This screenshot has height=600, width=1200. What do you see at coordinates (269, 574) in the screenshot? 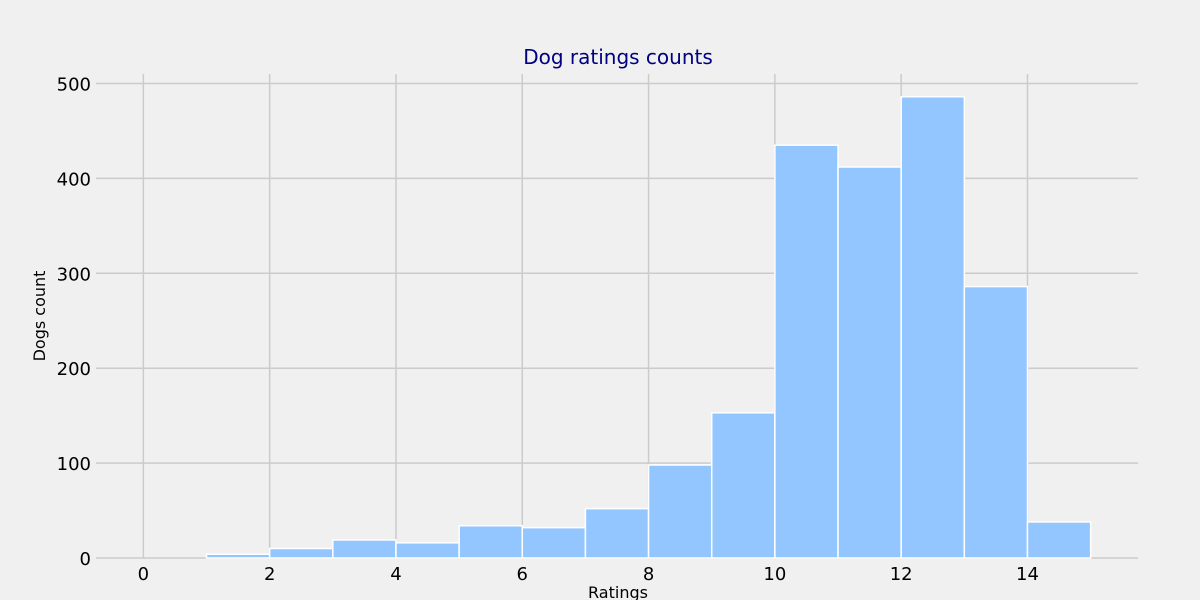
I see `x-tick-label: 2` at bounding box center [269, 574].